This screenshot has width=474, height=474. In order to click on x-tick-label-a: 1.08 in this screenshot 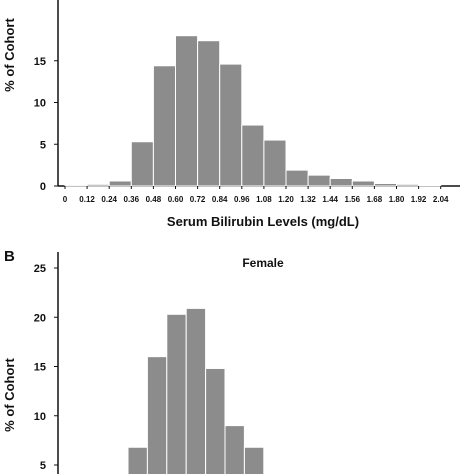, I will do `click(264, 199)`.